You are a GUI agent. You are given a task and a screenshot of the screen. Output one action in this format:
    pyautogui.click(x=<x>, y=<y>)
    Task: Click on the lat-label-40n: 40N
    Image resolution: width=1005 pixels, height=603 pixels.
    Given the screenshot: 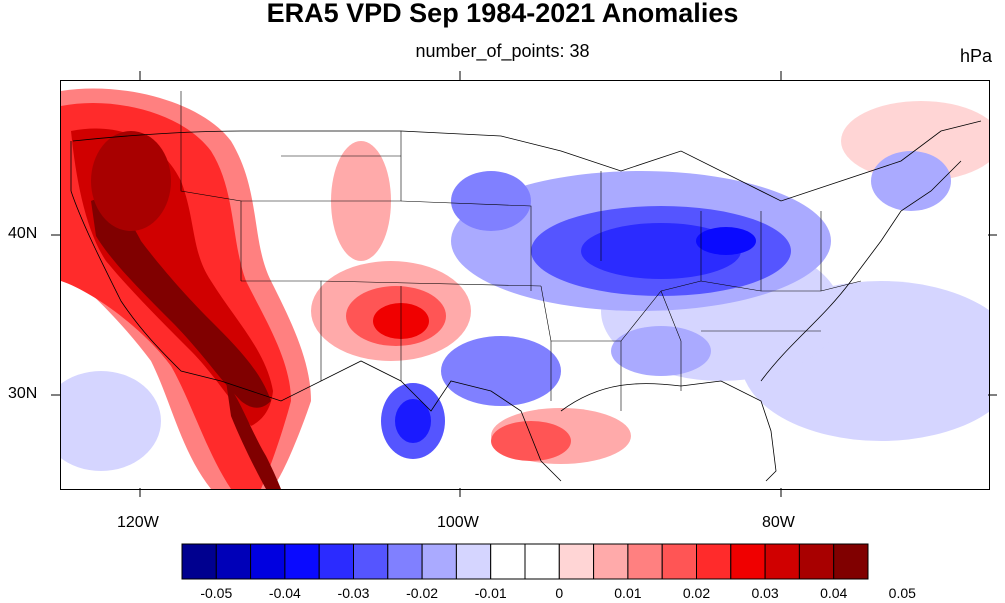 What is the action you would take?
    pyautogui.click(x=23, y=233)
    